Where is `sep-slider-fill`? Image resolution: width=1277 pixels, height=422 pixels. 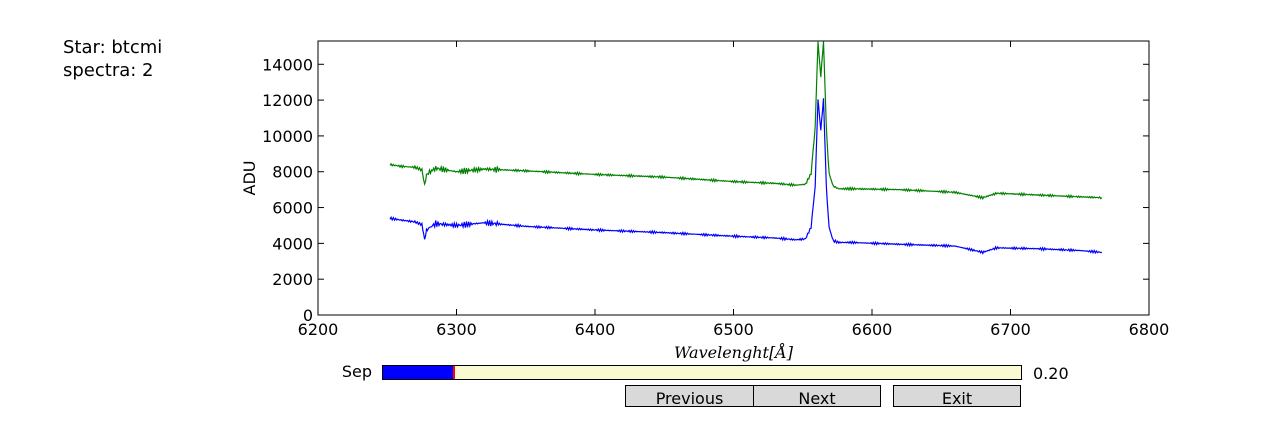
sep-slider-fill is located at coordinates (418, 372).